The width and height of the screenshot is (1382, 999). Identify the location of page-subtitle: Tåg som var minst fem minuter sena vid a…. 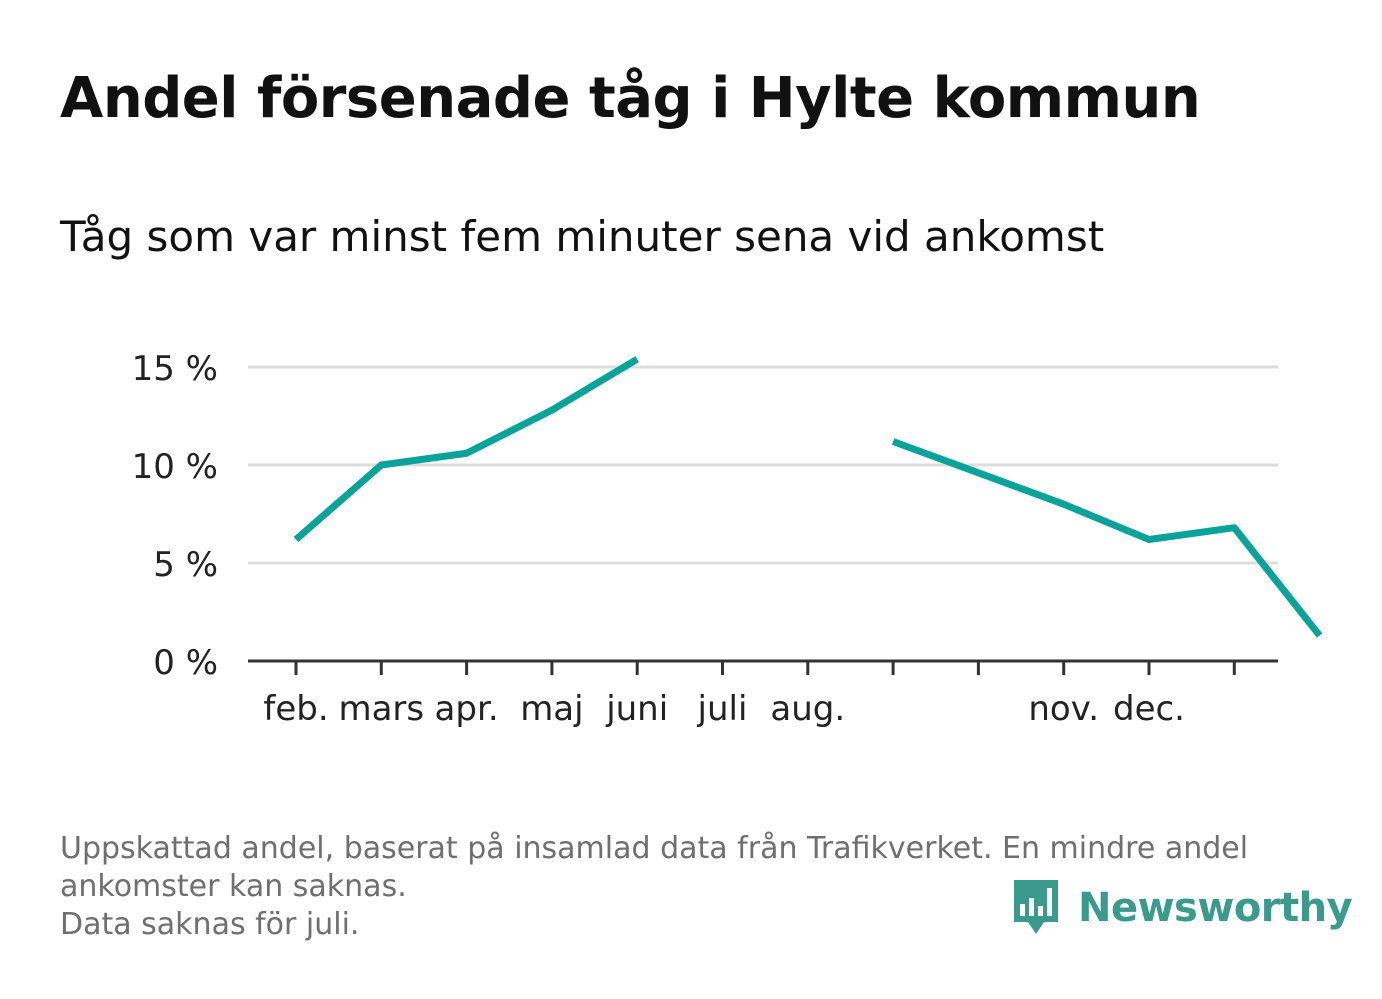
(582, 236).